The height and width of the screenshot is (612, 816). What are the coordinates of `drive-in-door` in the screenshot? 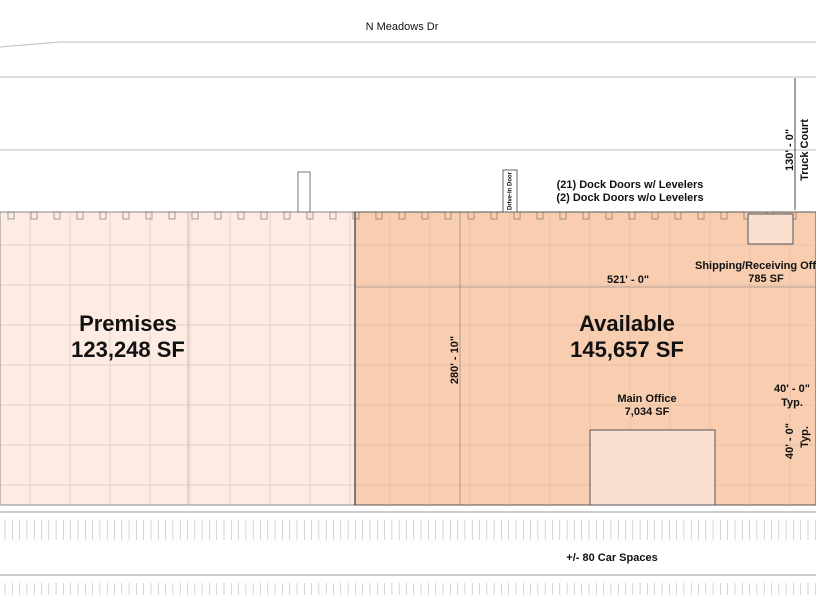 It's located at (510, 191).